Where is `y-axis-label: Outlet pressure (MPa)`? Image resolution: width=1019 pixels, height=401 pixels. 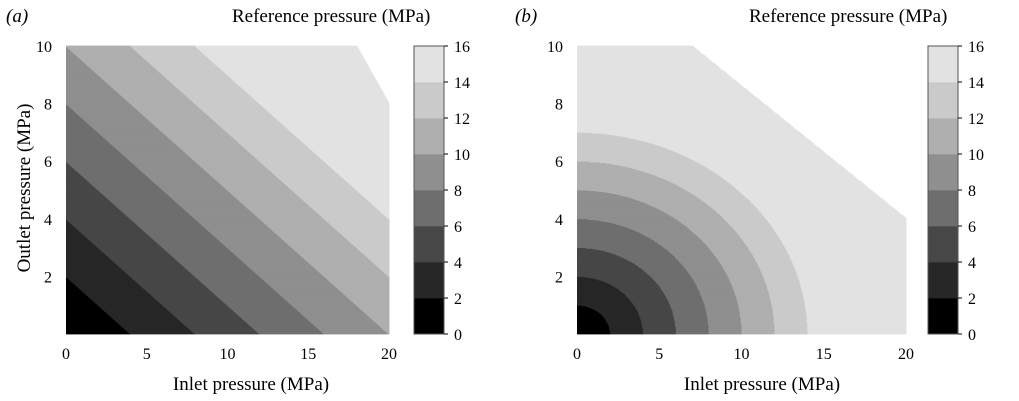
y-axis-label: Outlet pressure (MPa) is located at coordinates (24, 188).